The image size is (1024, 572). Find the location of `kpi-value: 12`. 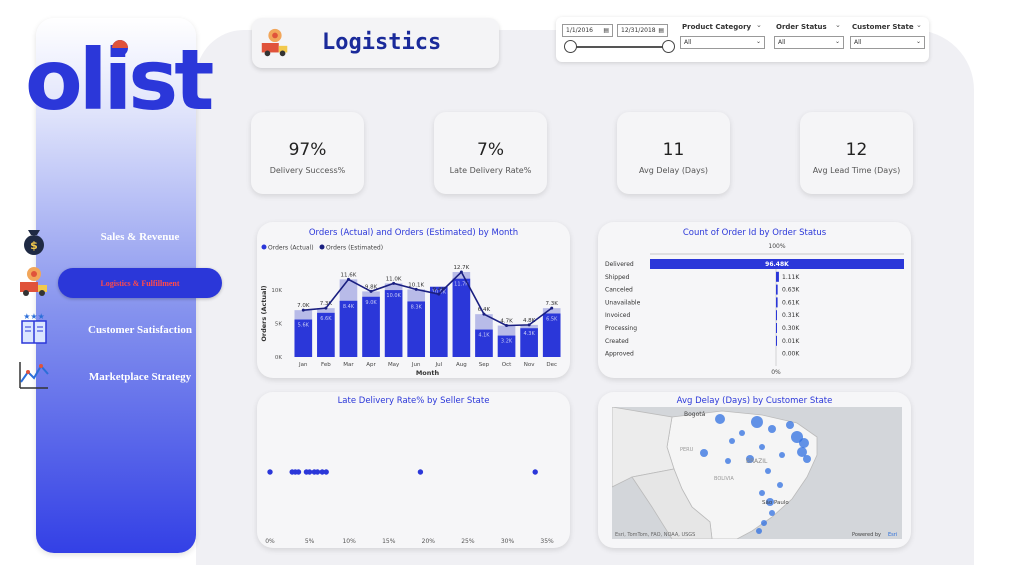

kpi-value: 12 is located at coordinates (856, 150).